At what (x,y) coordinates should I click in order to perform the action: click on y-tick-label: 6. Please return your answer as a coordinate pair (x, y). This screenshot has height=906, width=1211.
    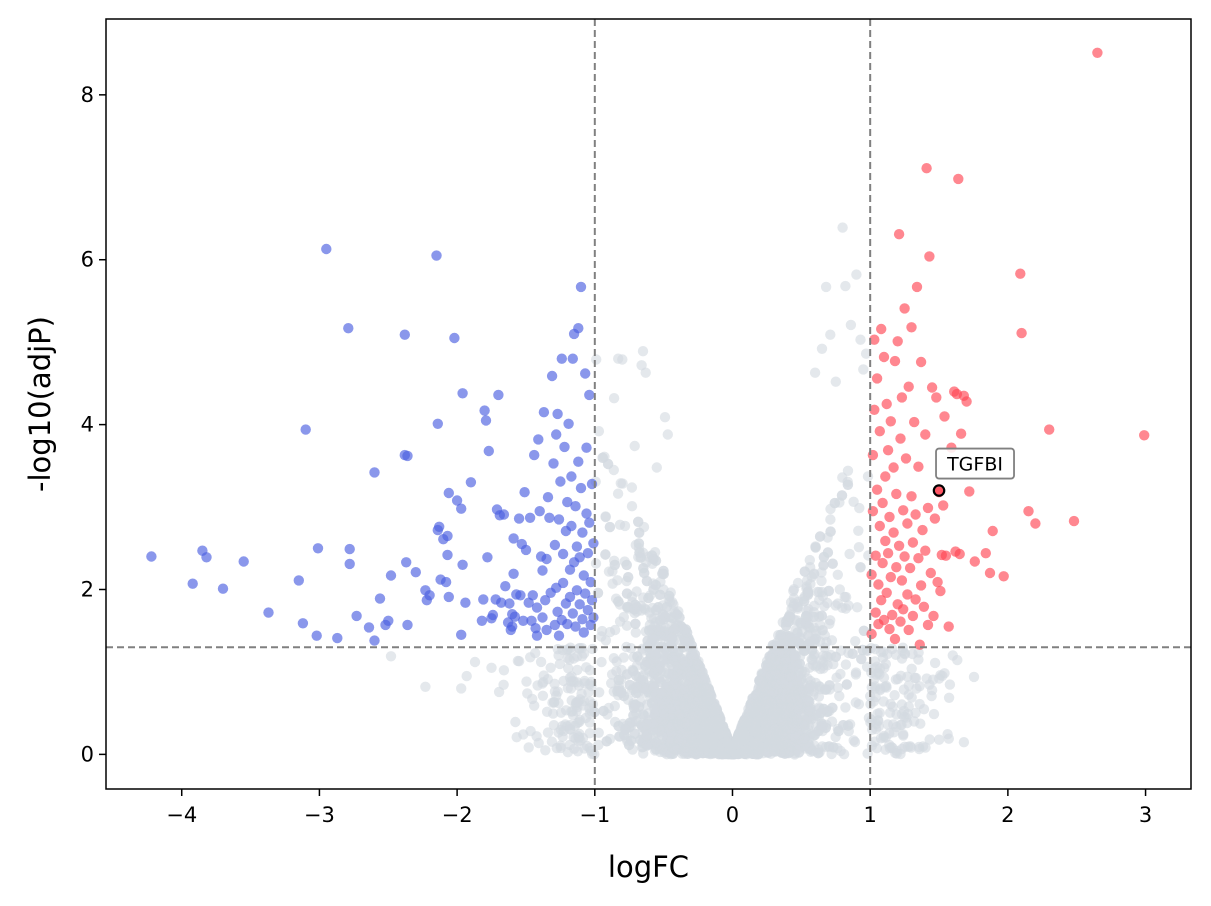
    Looking at the image, I should click on (87, 260).